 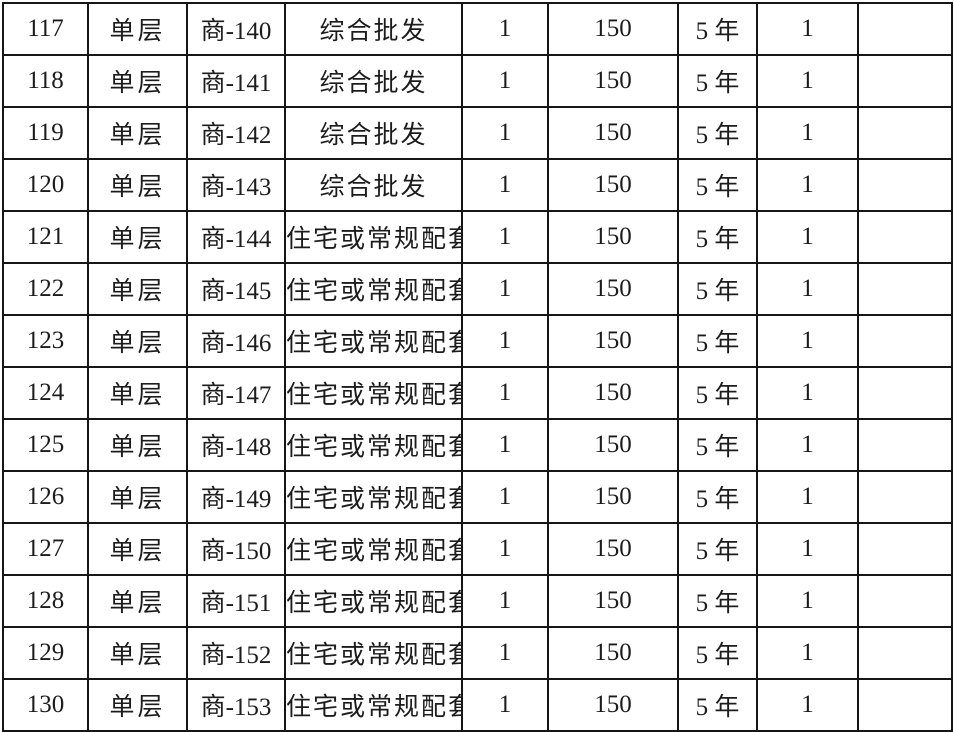 I want to click on cell-unit: 商-149, so click(x=236, y=497).